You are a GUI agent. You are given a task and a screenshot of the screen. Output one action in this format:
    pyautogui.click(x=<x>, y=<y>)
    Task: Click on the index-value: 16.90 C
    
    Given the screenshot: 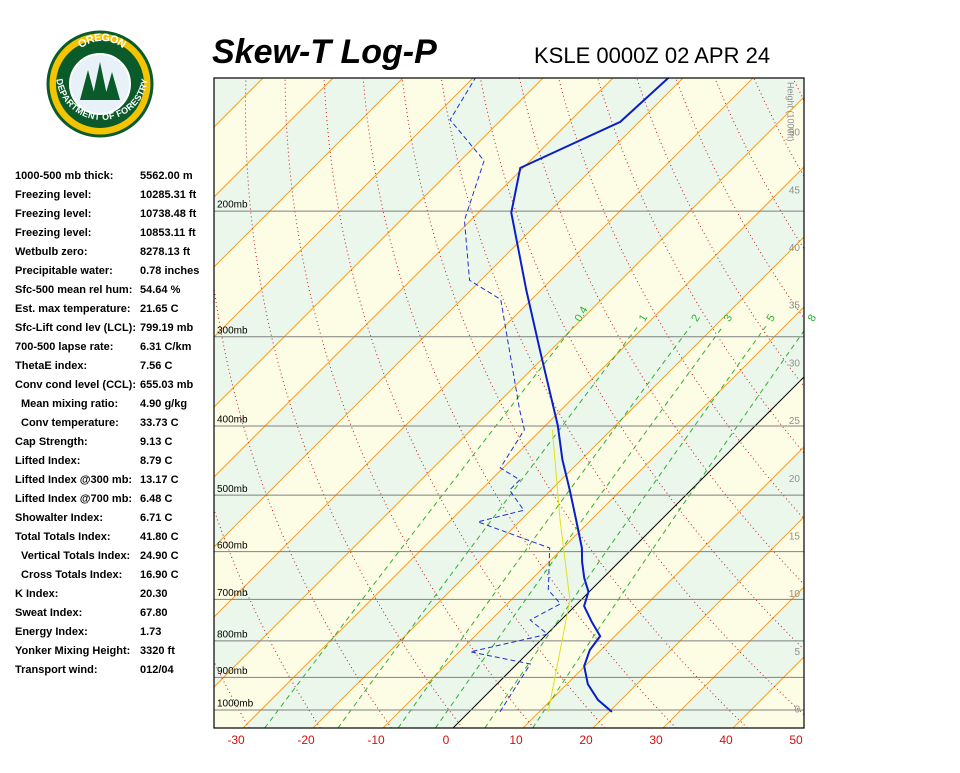 What is the action you would take?
    pyautogui.click(x=159, y=575)
    